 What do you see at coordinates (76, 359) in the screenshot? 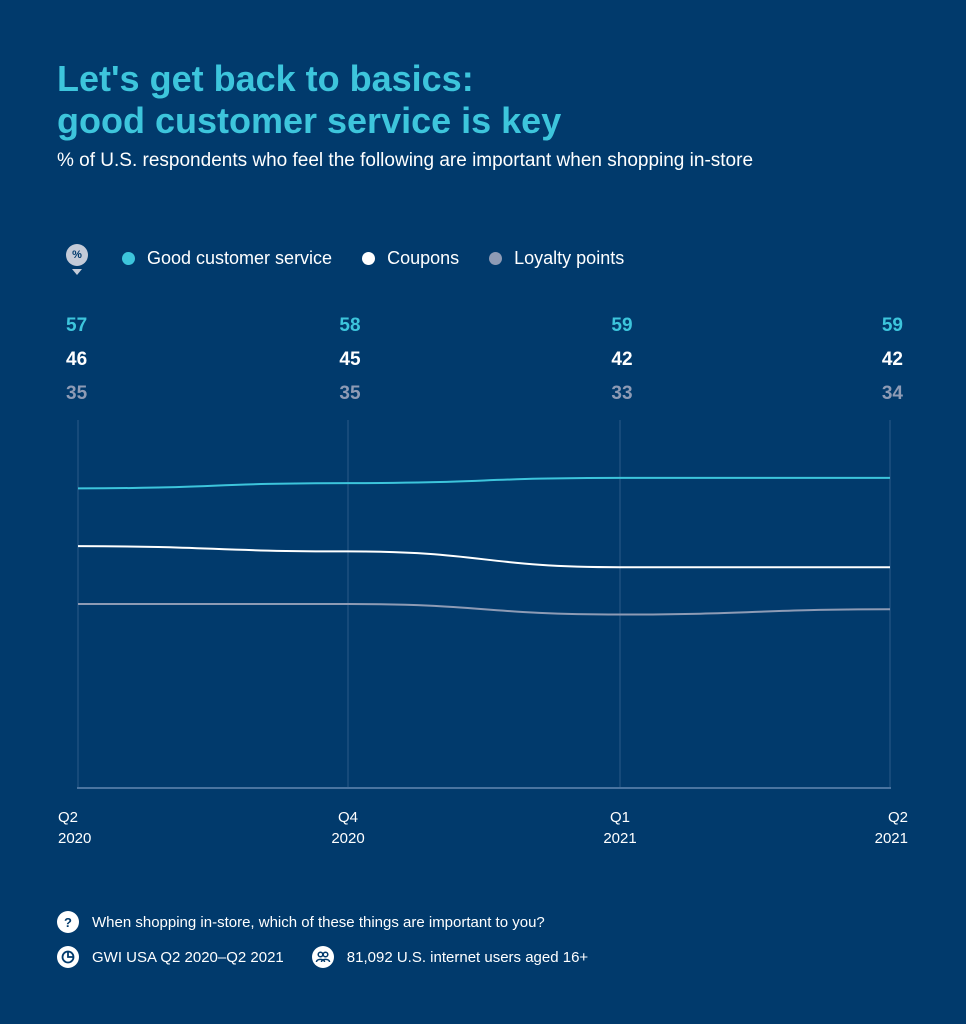
I see `data-label-coupons-0: 46` at bounding box center [76, 359].